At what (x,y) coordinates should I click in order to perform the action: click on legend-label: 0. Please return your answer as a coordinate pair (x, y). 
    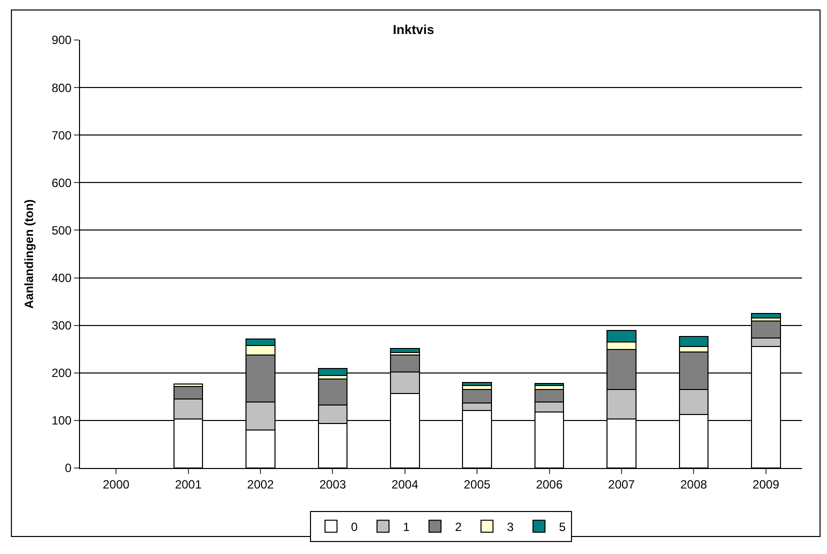
    Looking at the image, I should click on (354, 527).